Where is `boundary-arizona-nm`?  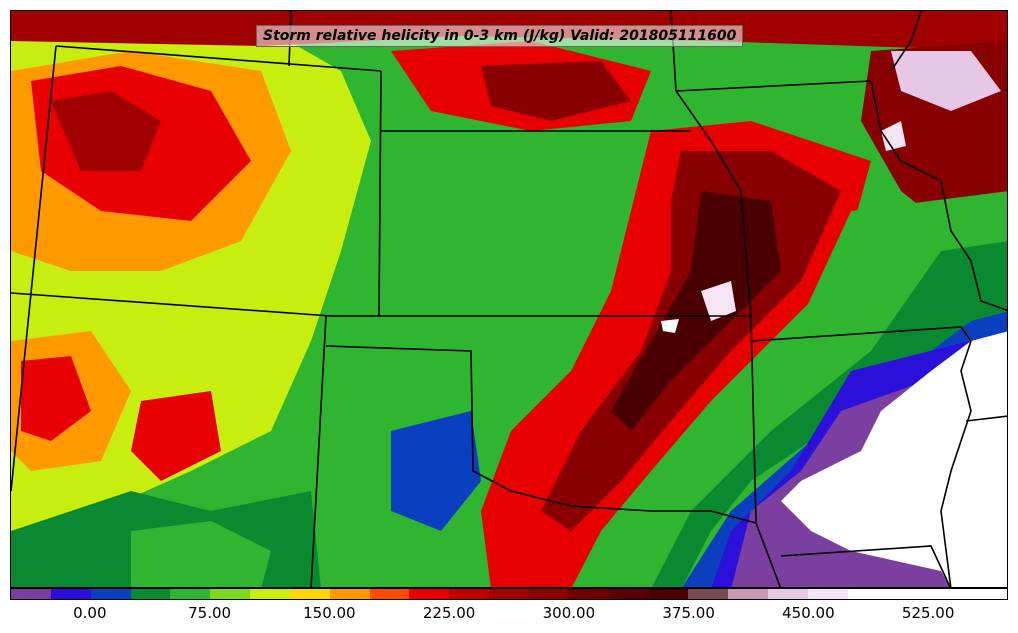
boundary-arizona-nm is located at coordinates (318, 451).